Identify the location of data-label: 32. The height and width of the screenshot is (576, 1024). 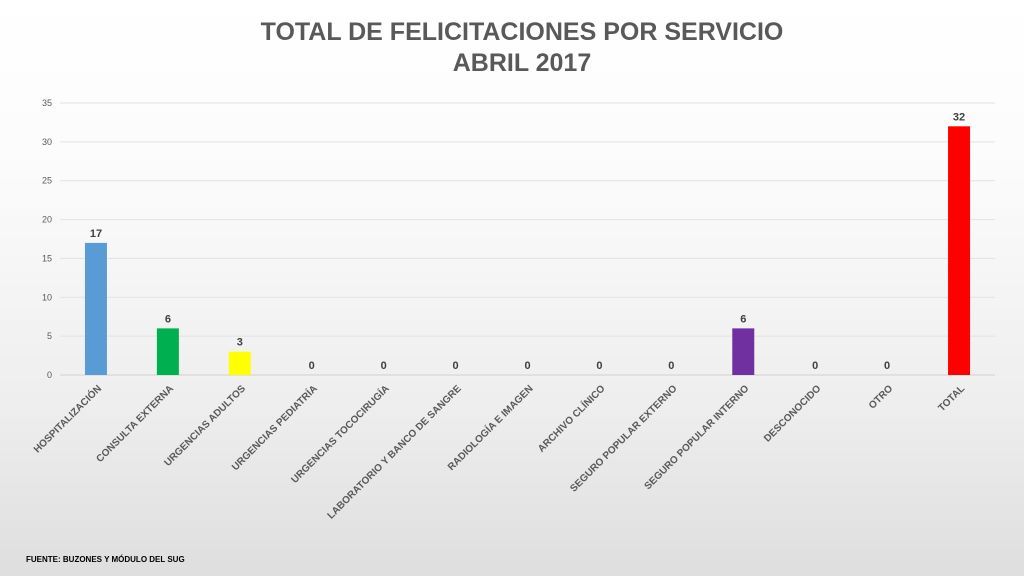
(959, 117).